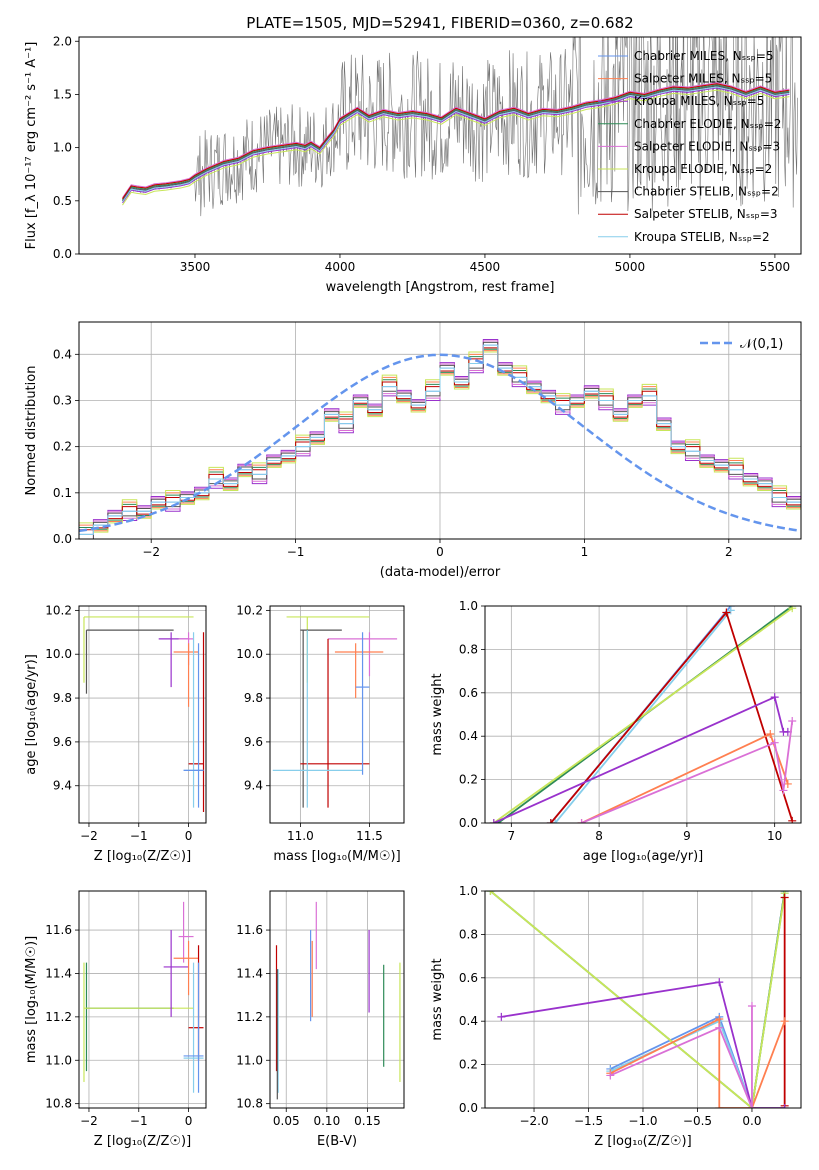 This screenshot has width=819, height=1170. I want to click on y-tick-label: 0.8, so click(468, 934).